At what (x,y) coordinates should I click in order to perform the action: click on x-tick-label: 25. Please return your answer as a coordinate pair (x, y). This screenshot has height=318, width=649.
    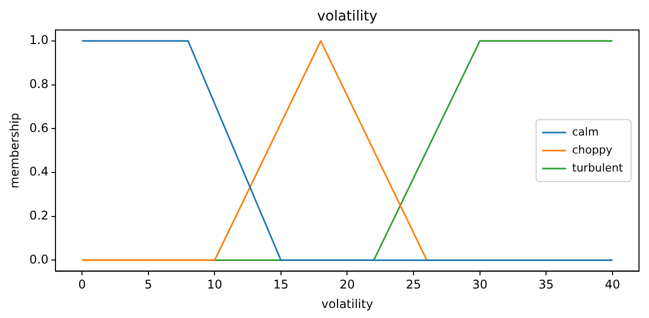
    Looking at the image, I should click on (414, 285).